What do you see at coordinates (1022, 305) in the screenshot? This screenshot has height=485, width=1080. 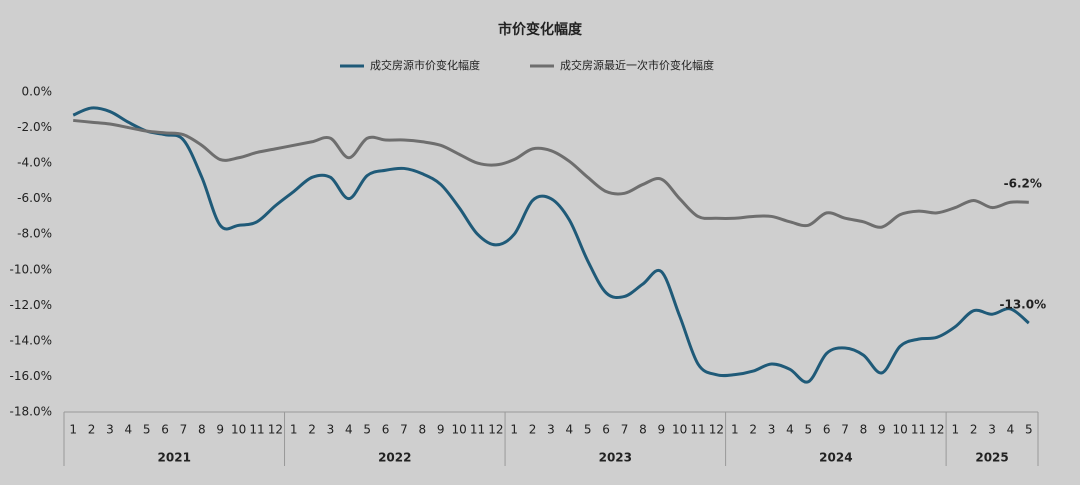 I see `data-label: -13.0%` at bounding box center [1022, 305].